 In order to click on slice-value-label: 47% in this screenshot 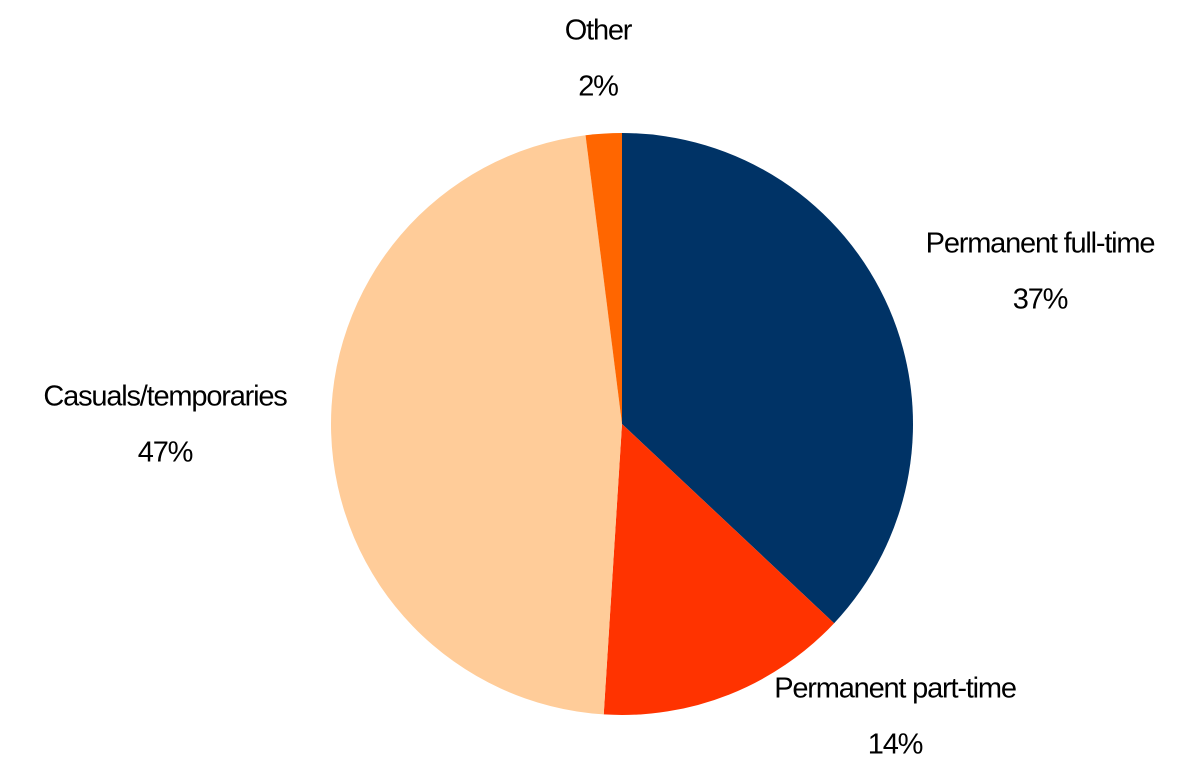, I will do `click(165, 453)`.